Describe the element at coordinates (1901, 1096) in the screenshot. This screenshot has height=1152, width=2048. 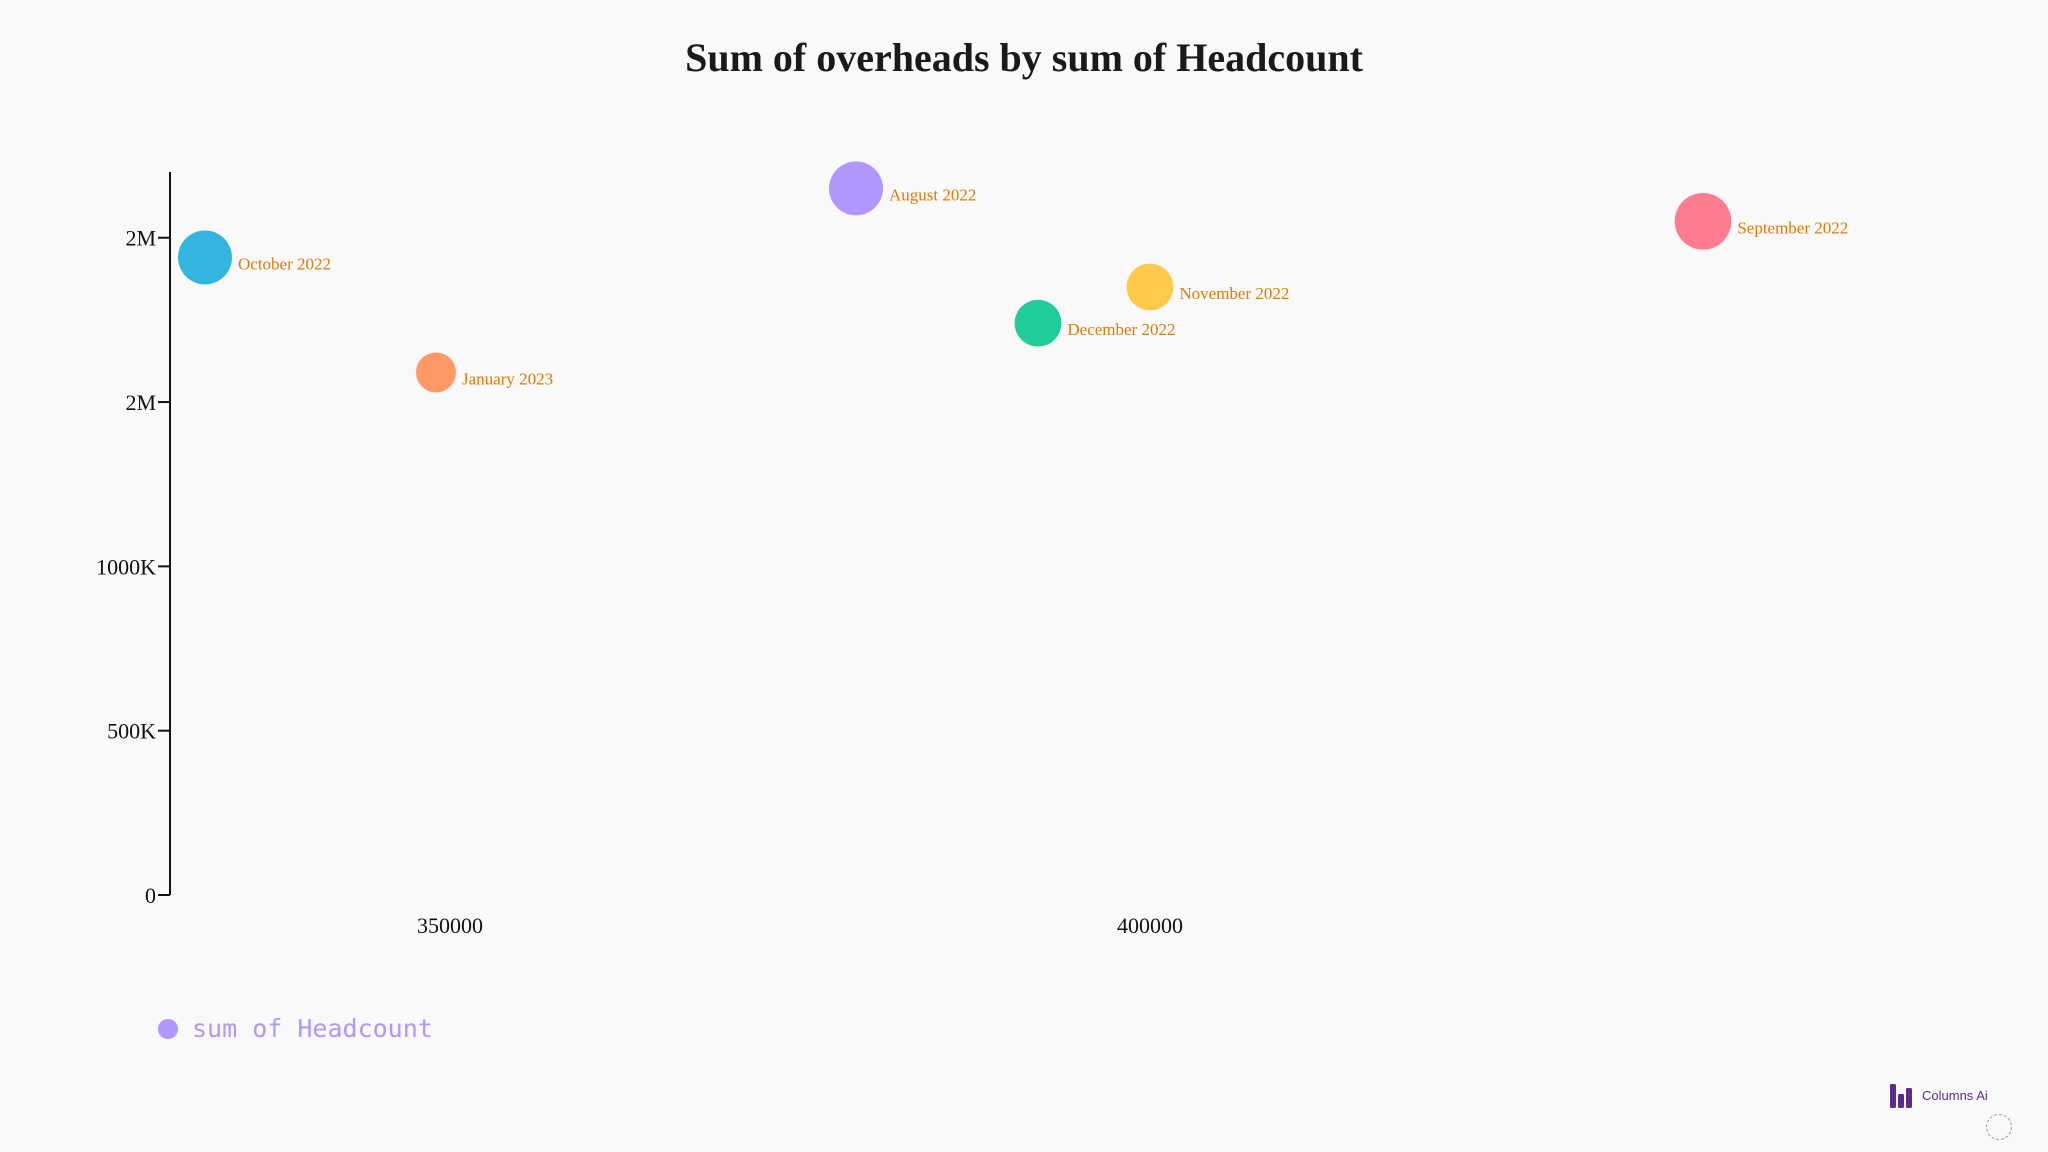
I see `bar-chart-logo-icon` at that location.